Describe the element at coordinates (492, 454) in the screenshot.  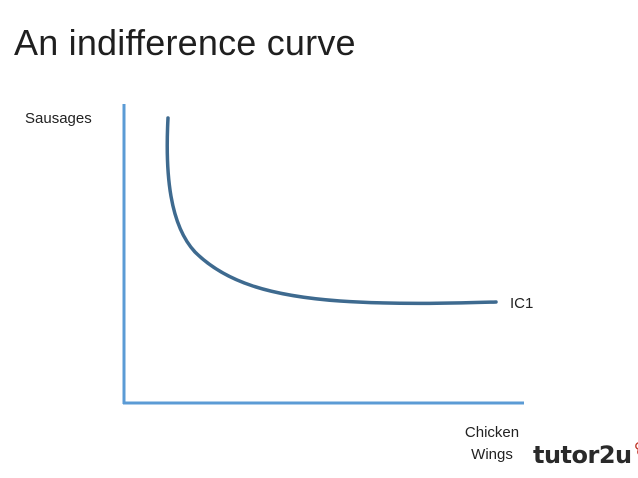
I see `x-axis-label-line2: Wings` at that location.